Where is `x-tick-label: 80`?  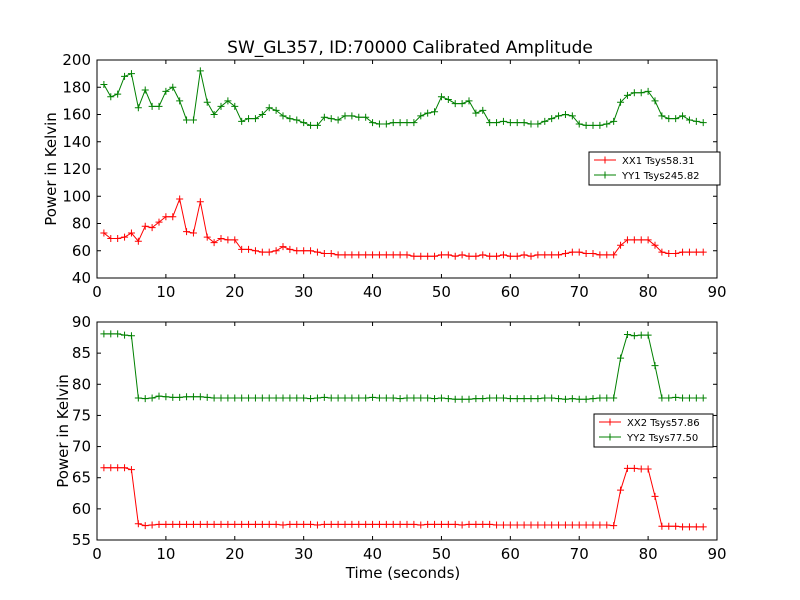
x-tick-label: 80 is located at coordinates (648, 292).